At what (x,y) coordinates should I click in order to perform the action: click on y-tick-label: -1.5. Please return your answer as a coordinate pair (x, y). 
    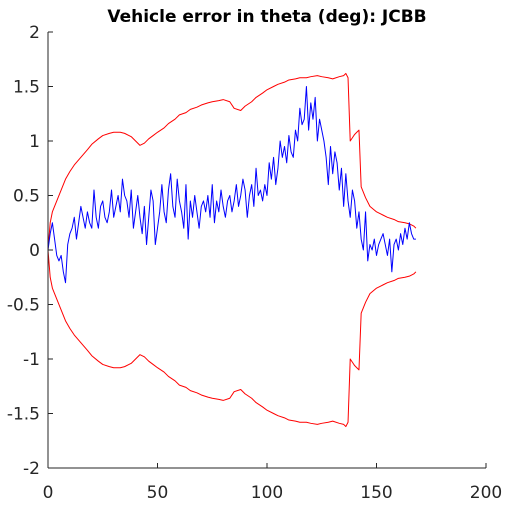
    Looking at the image, I should click on (23, 415).